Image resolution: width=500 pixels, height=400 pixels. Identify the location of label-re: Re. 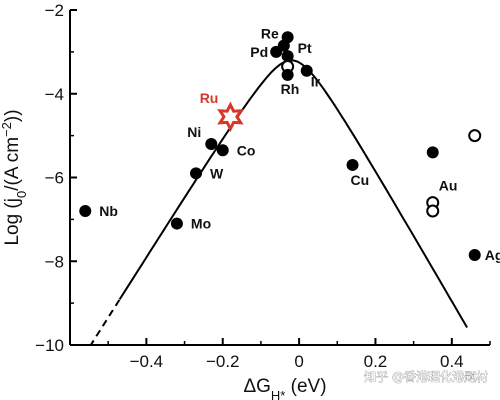
(270, 34).